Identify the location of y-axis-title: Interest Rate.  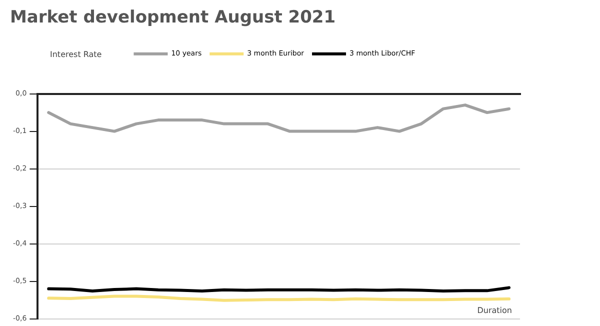
(76, 54).